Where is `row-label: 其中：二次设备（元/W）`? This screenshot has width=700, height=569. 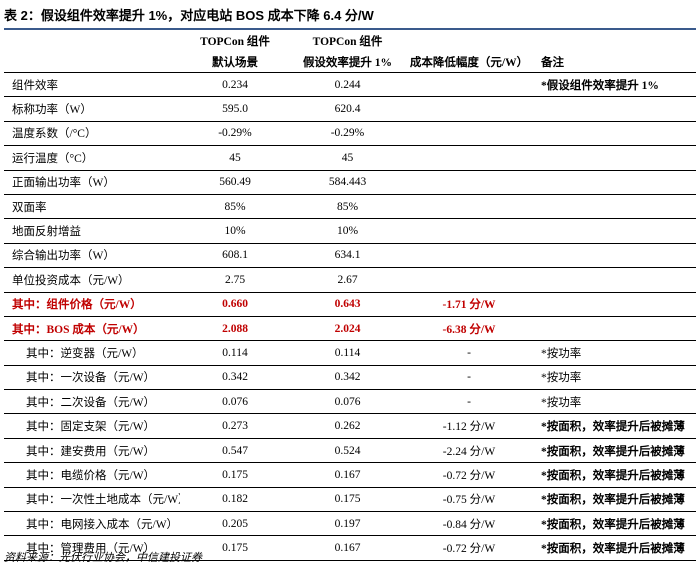 row-label: 其中：二次设备（元/W） is located at coordinates (92, 402).